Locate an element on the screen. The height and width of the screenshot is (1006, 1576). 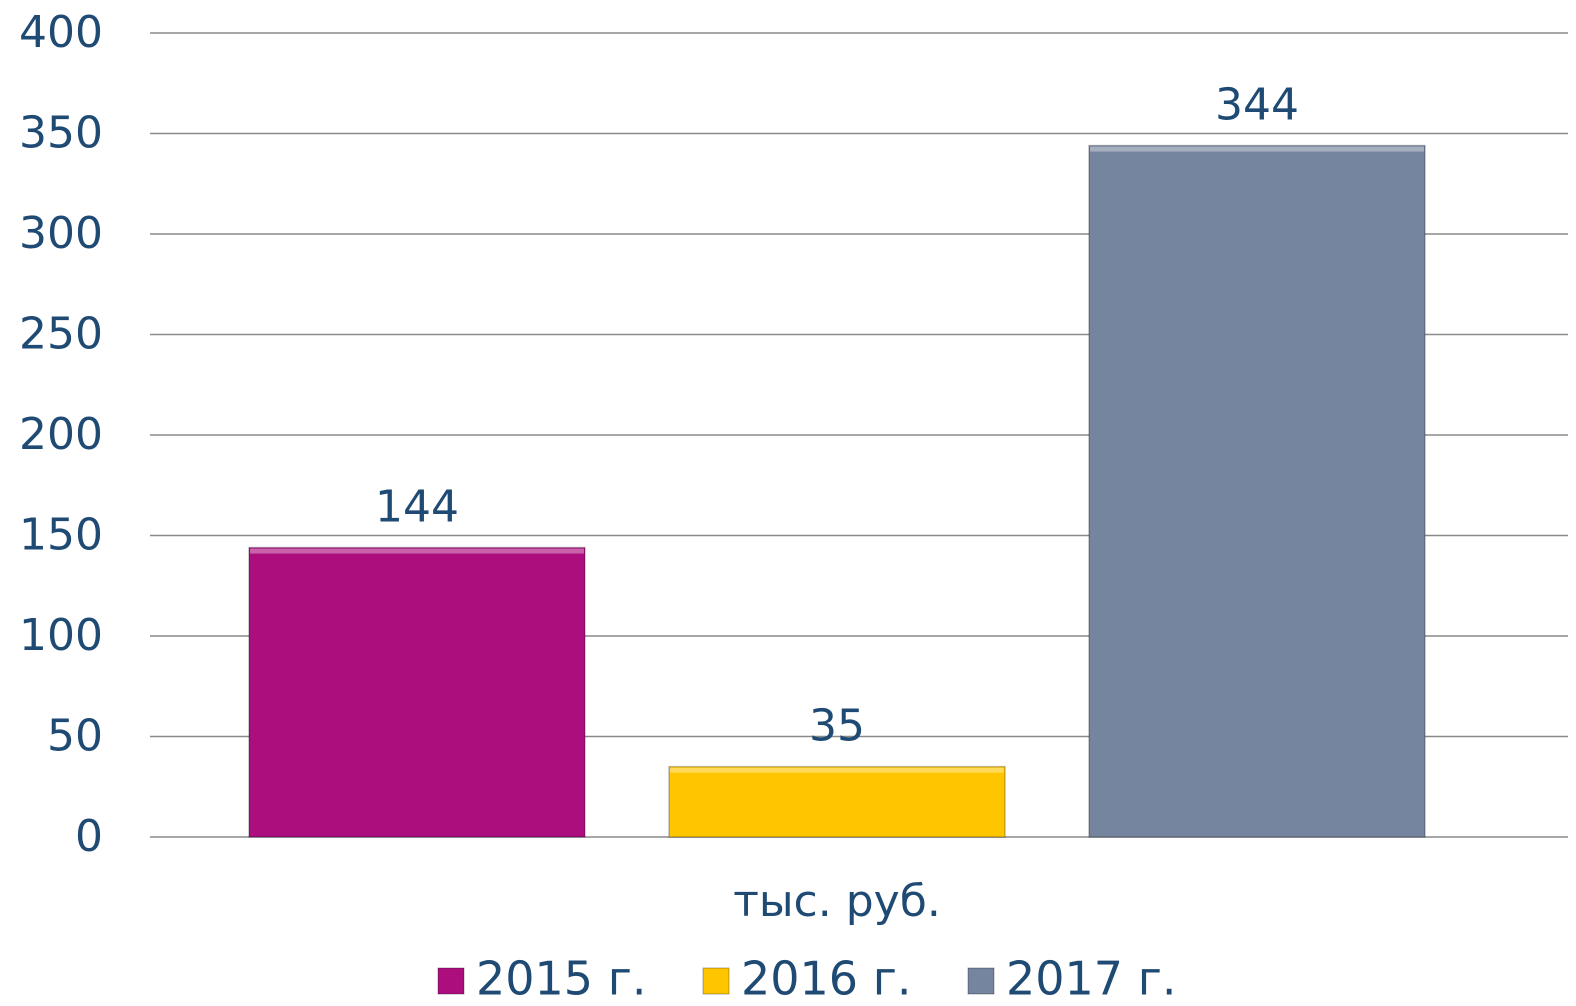
y-tick-label: 150 is located at coordinates (61, 535).